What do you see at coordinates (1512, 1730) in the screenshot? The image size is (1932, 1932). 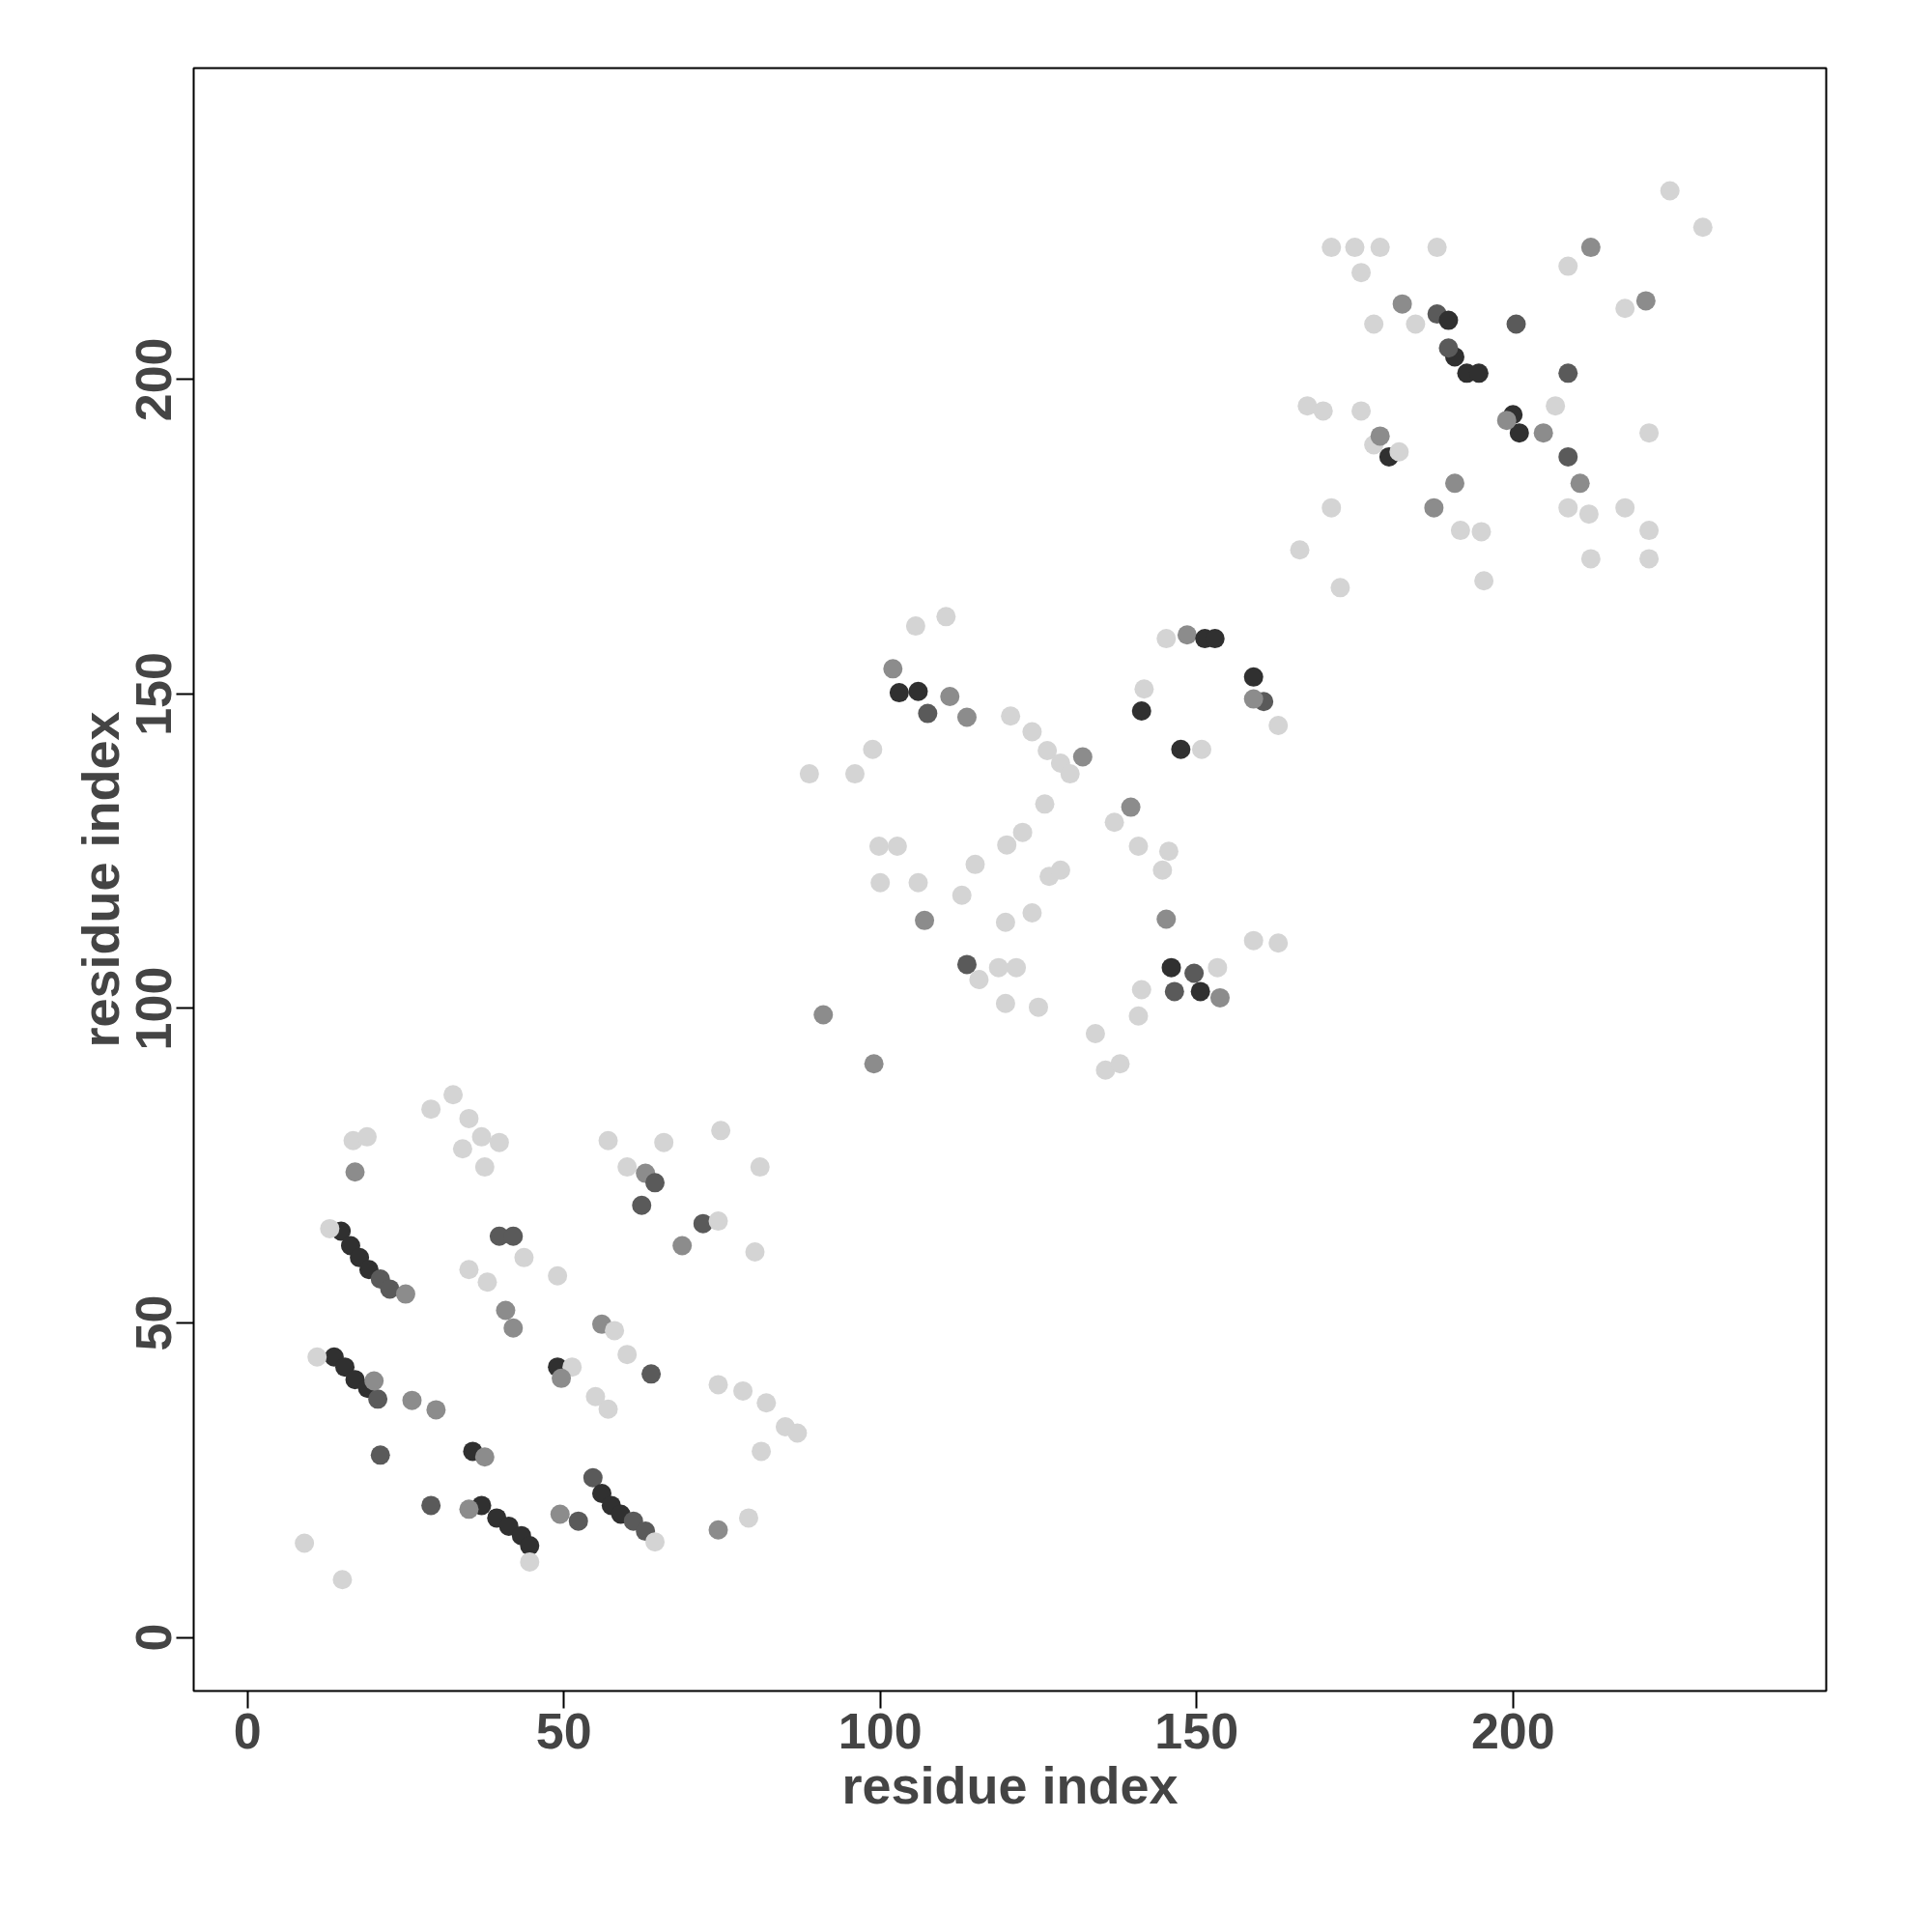 I see `x-tick-label: 200` at bounding box center [1512, 1730].